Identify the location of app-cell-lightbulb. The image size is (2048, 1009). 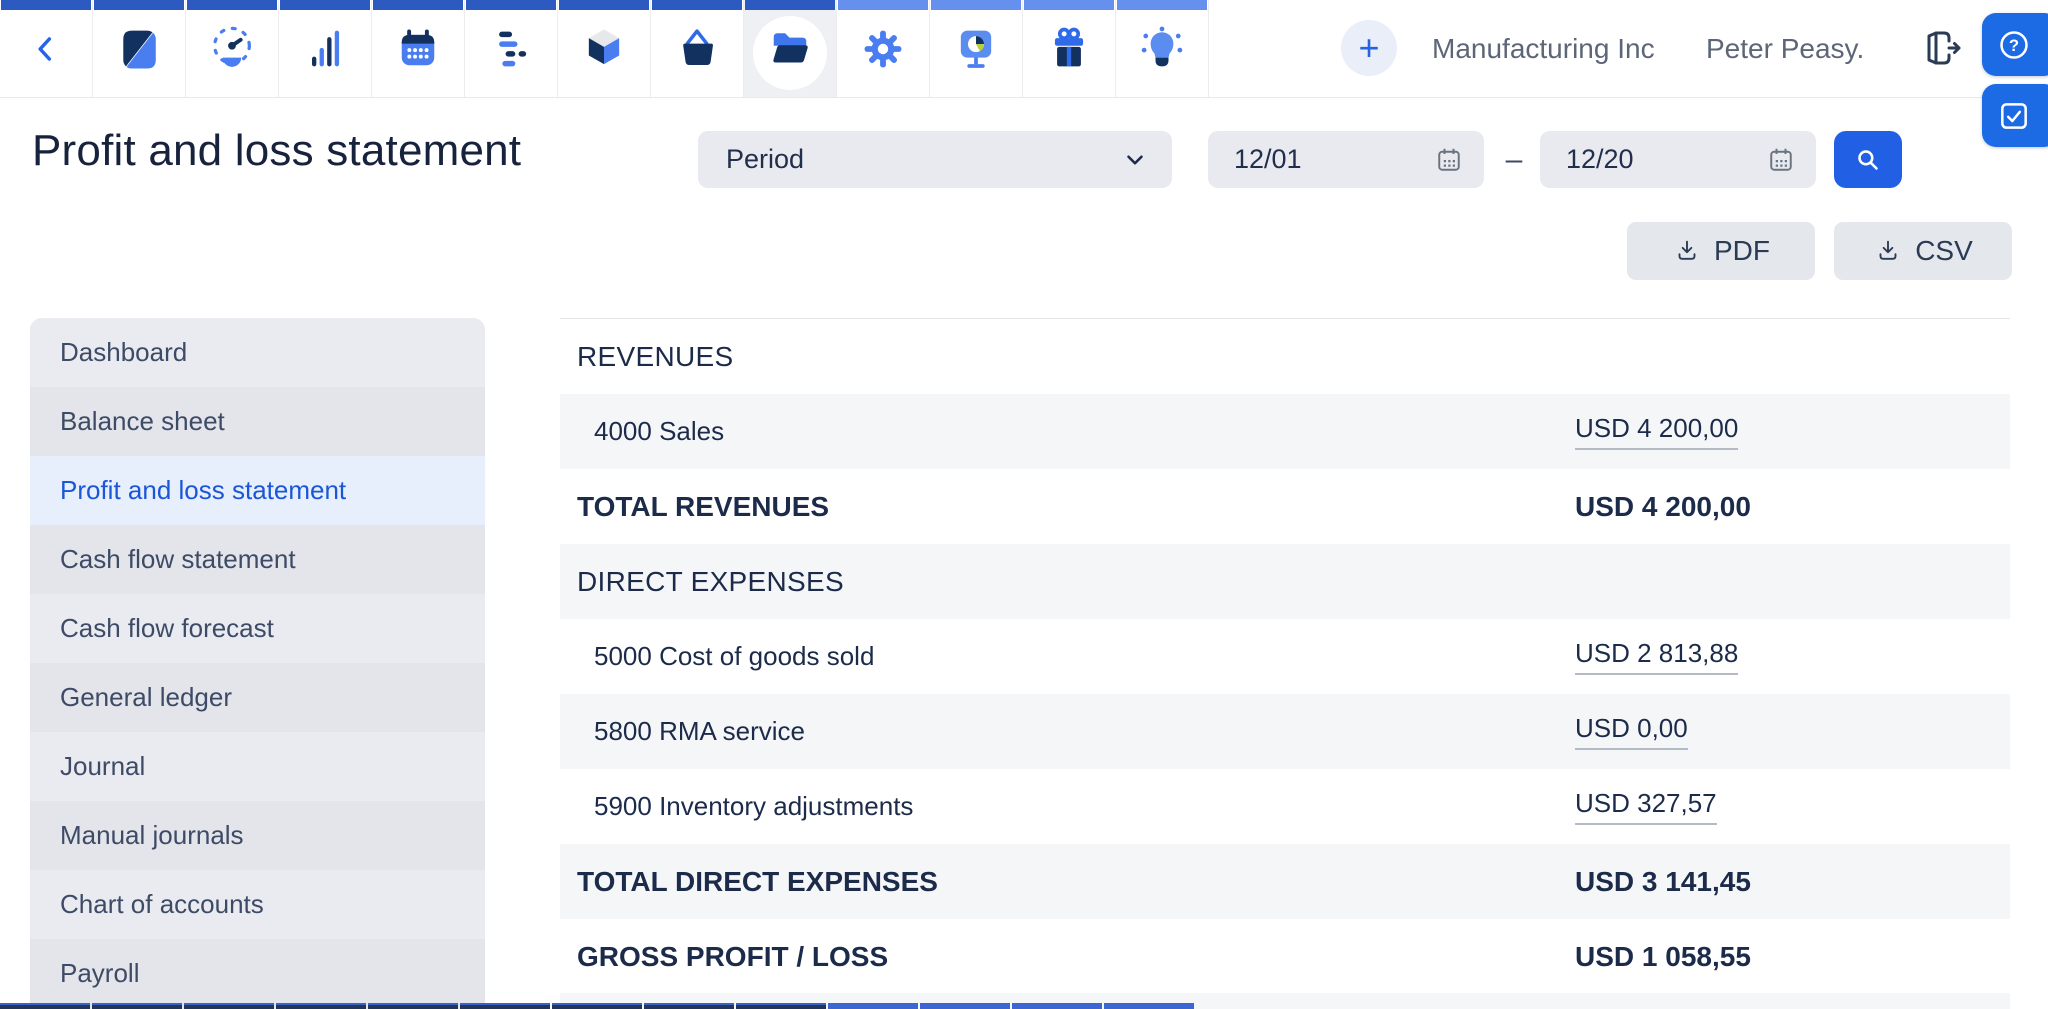
(1162, 48).